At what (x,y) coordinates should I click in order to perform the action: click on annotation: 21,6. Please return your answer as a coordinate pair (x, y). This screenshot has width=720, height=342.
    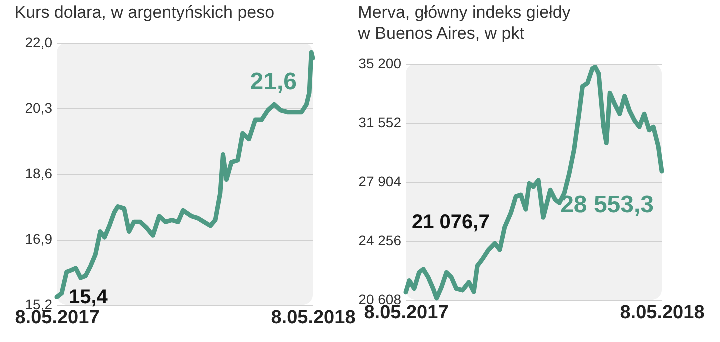
    Looking at the image, I should click on (273, 82).